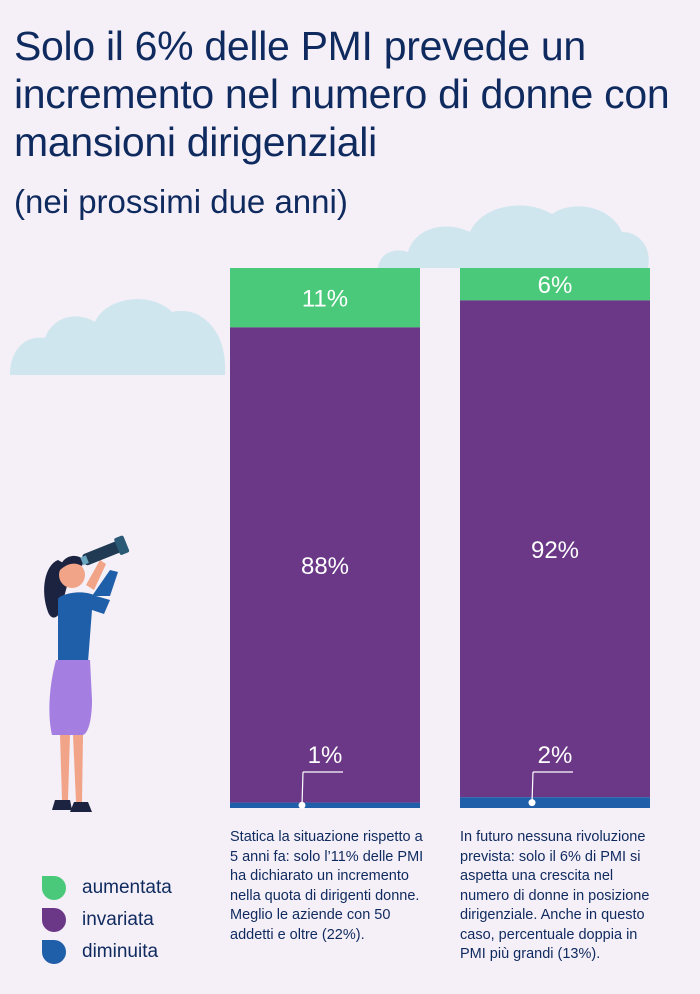 The width and height of the screenshot is (700, 994). I want to click on data-label-diminuita-1: 1%, so click(325, 755).